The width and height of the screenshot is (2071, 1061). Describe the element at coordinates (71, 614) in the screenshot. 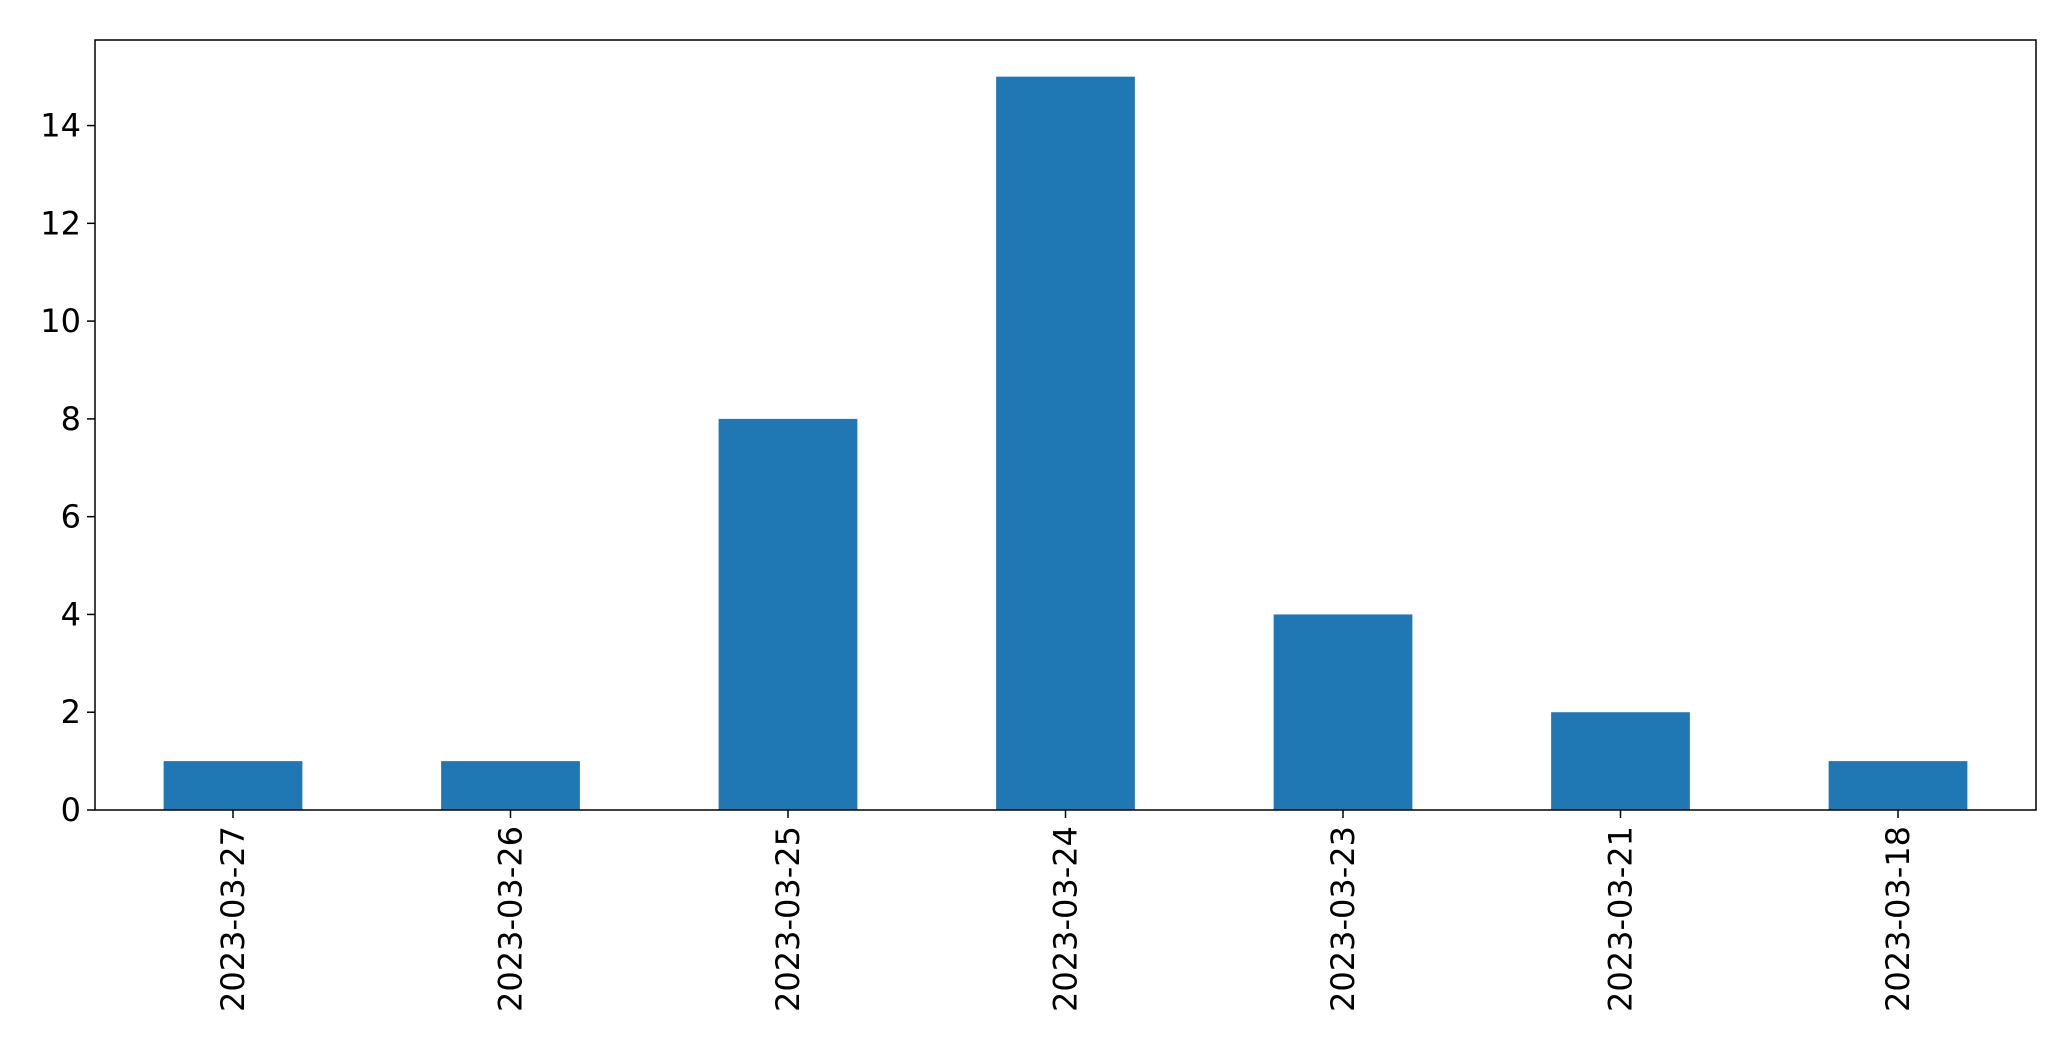

I see `y-tick-label: 4` at that location.